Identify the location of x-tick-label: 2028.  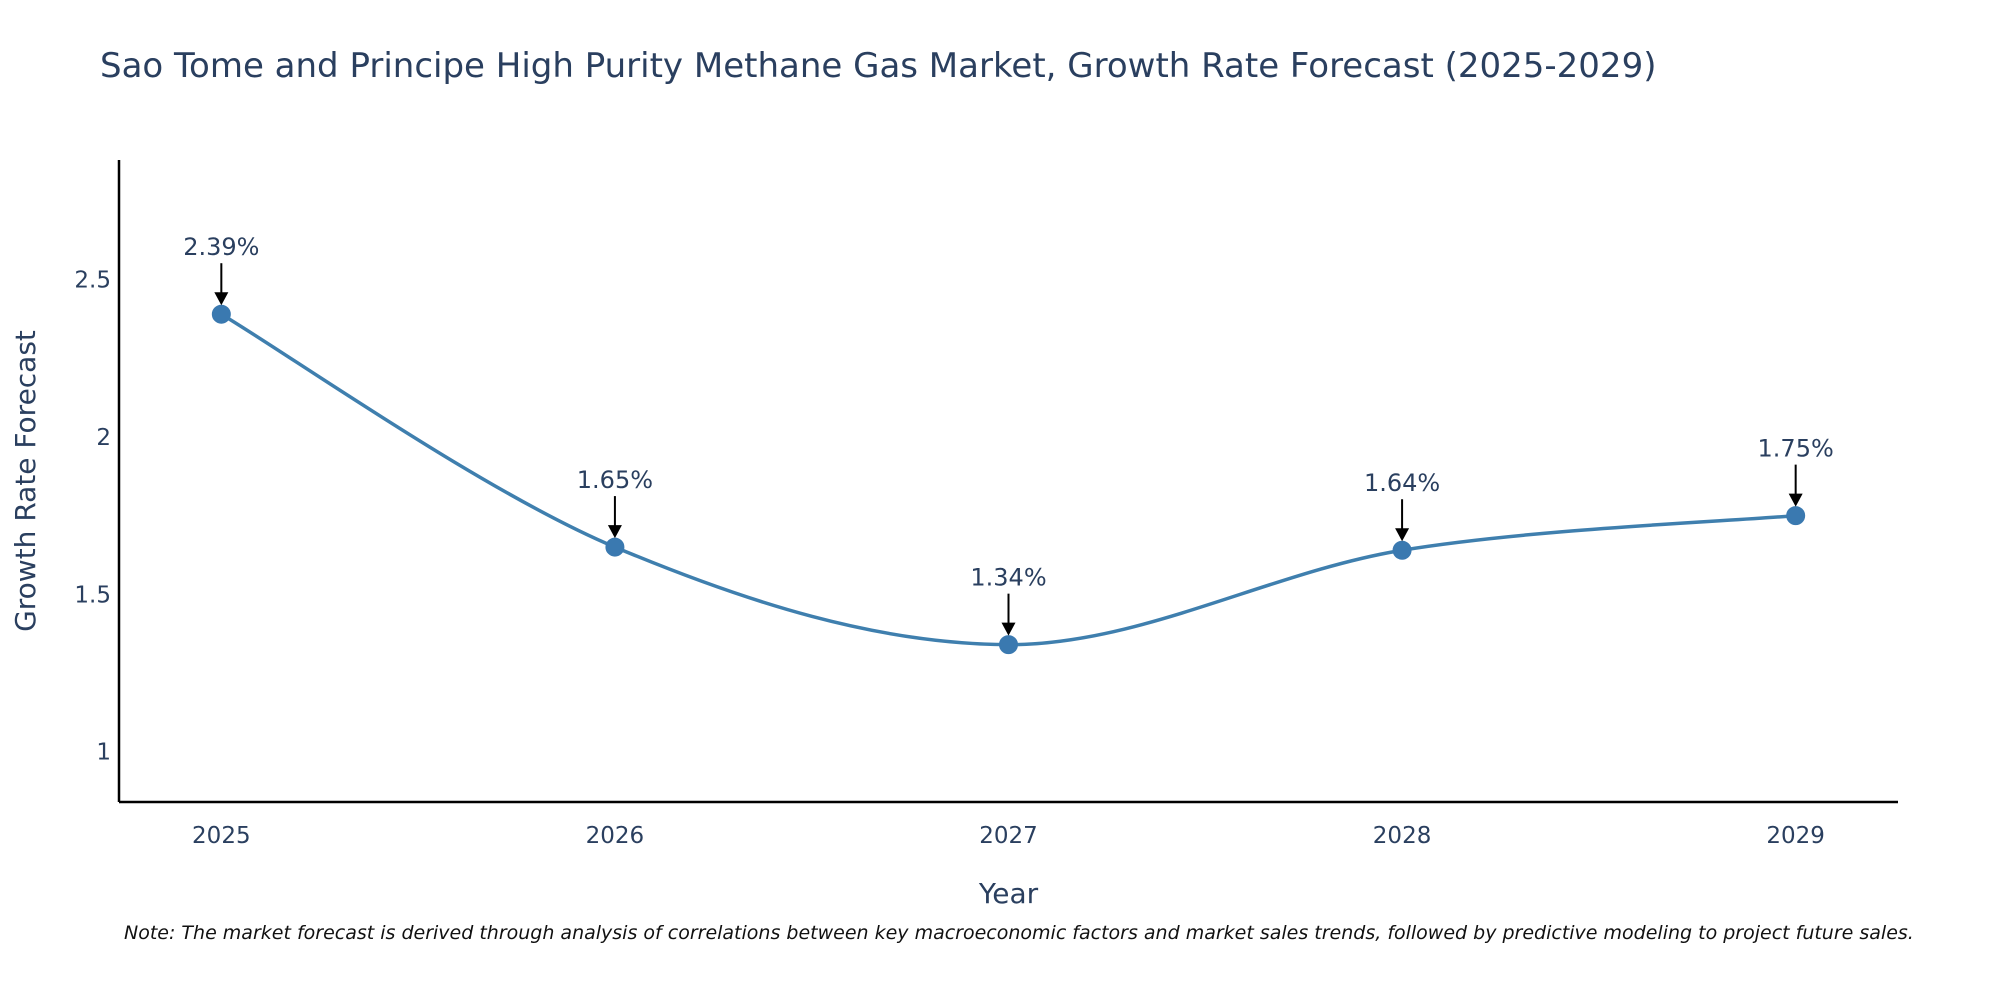
(1402, 836).